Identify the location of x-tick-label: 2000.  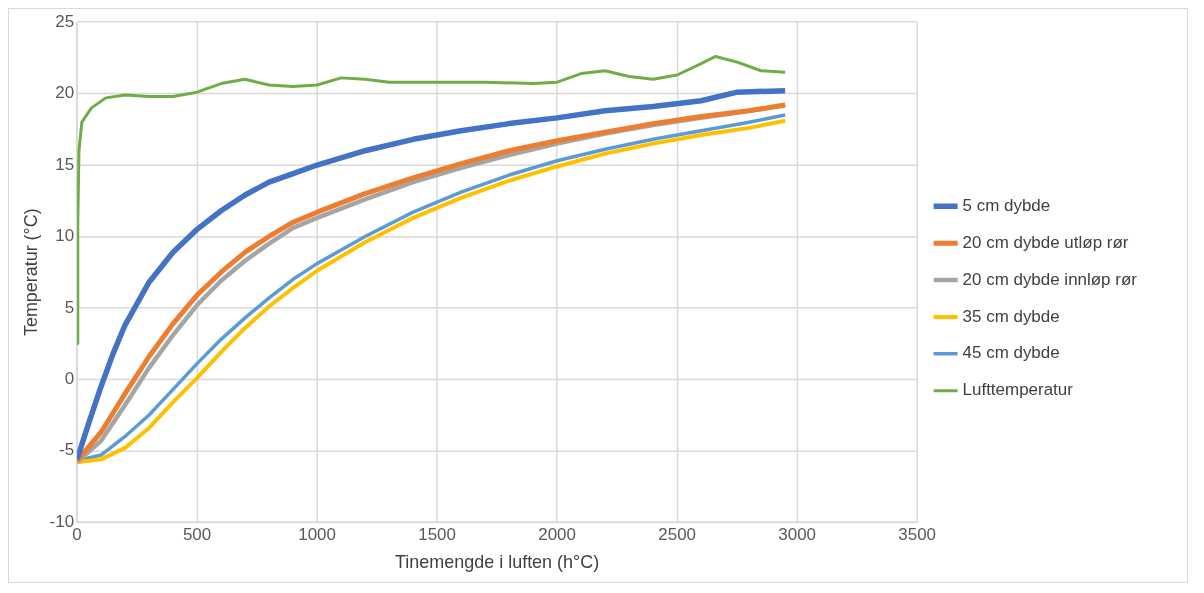
(557, 535).